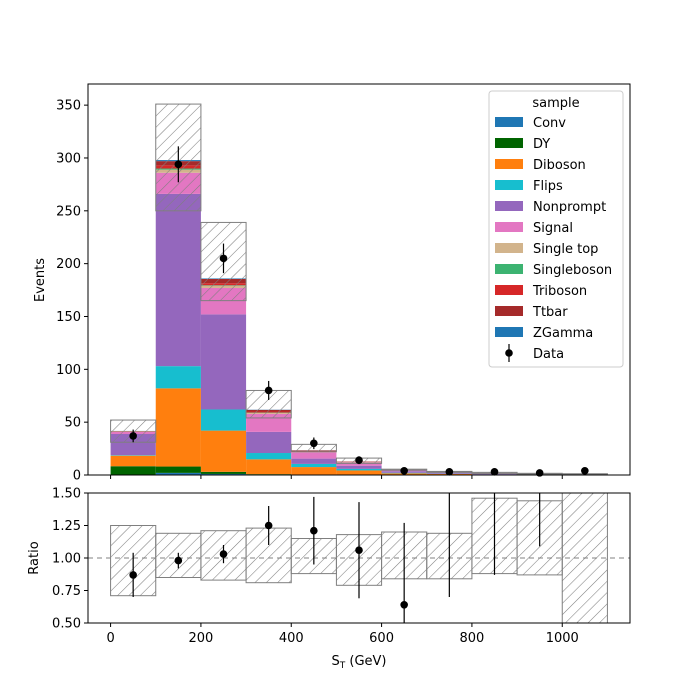 This screenshot has width=700, height=700. What do you see at coordinates (549, 123) in the screenshot?
I see `legend-label-conv: Conv` at bounding box center [549, 123].